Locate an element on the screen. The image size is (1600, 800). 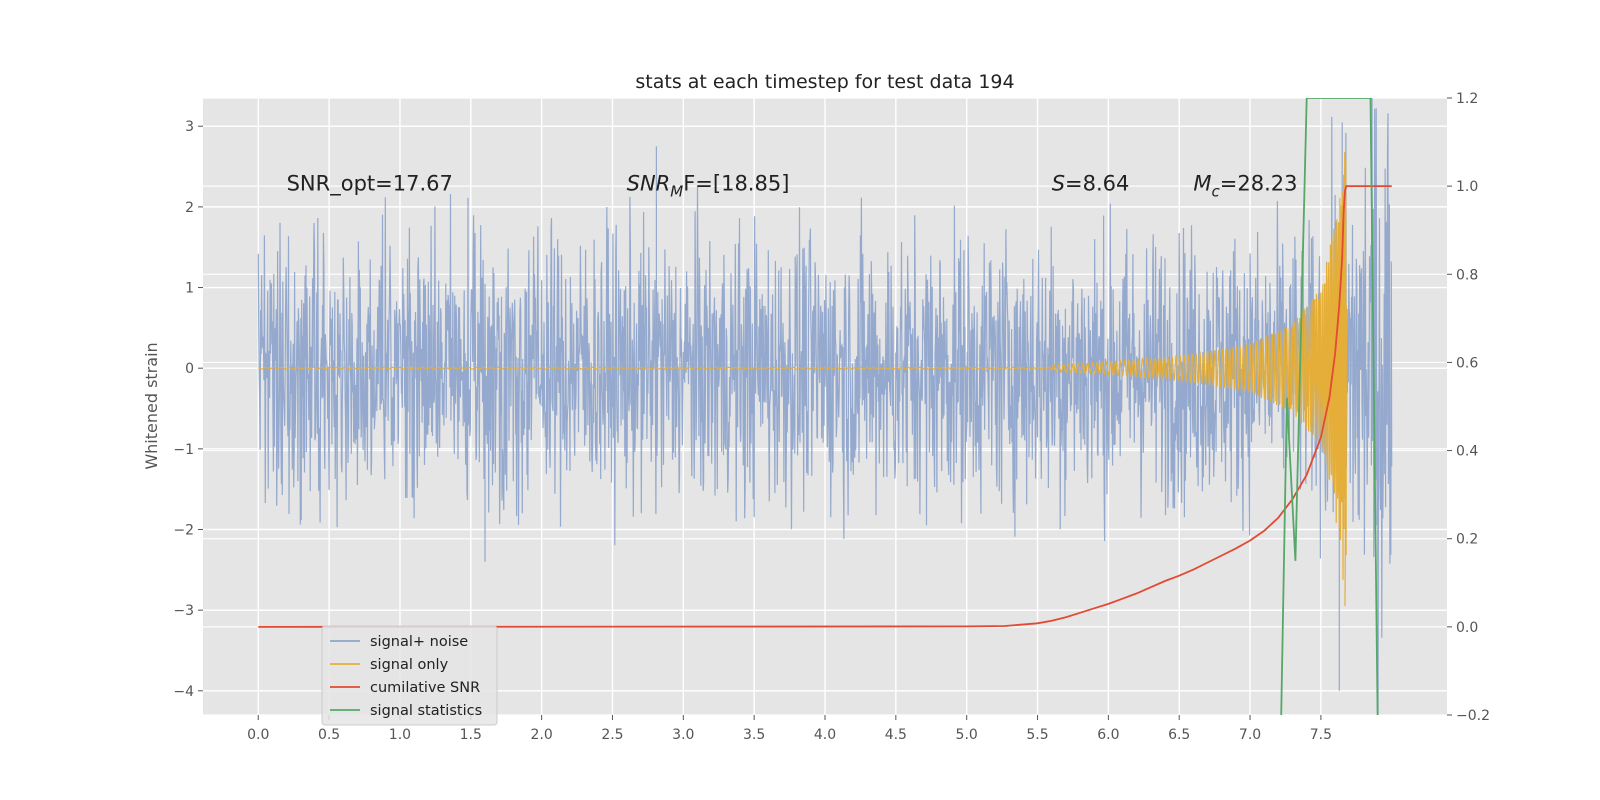
annotation-tail: F=[18.85] is located at coordinates (736, 184).